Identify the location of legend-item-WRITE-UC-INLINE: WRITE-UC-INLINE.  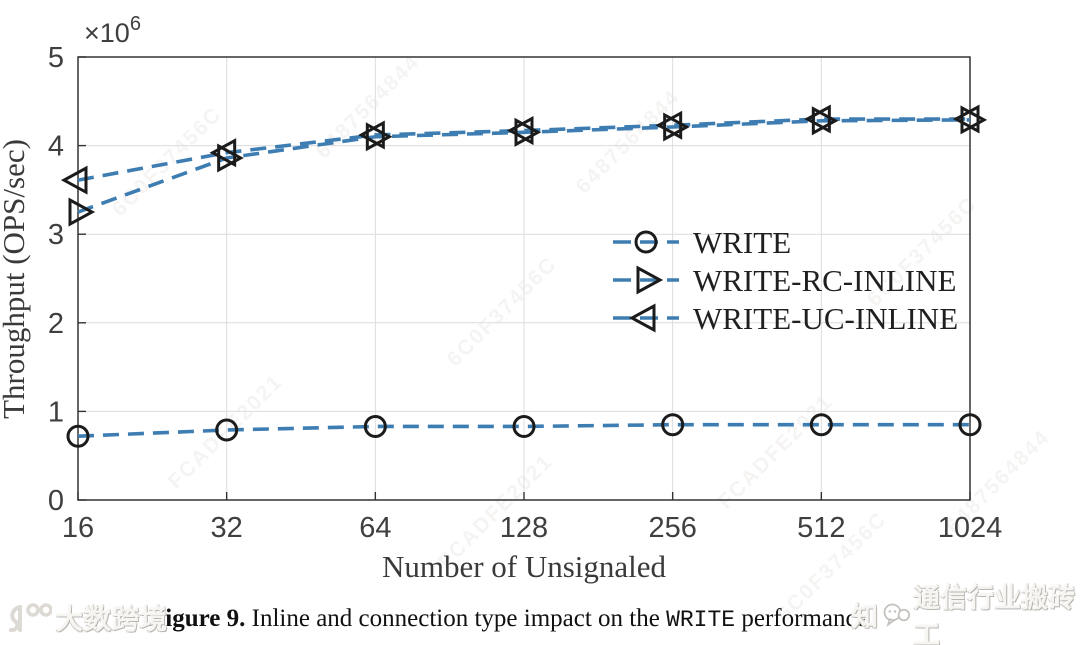
(785, 318).